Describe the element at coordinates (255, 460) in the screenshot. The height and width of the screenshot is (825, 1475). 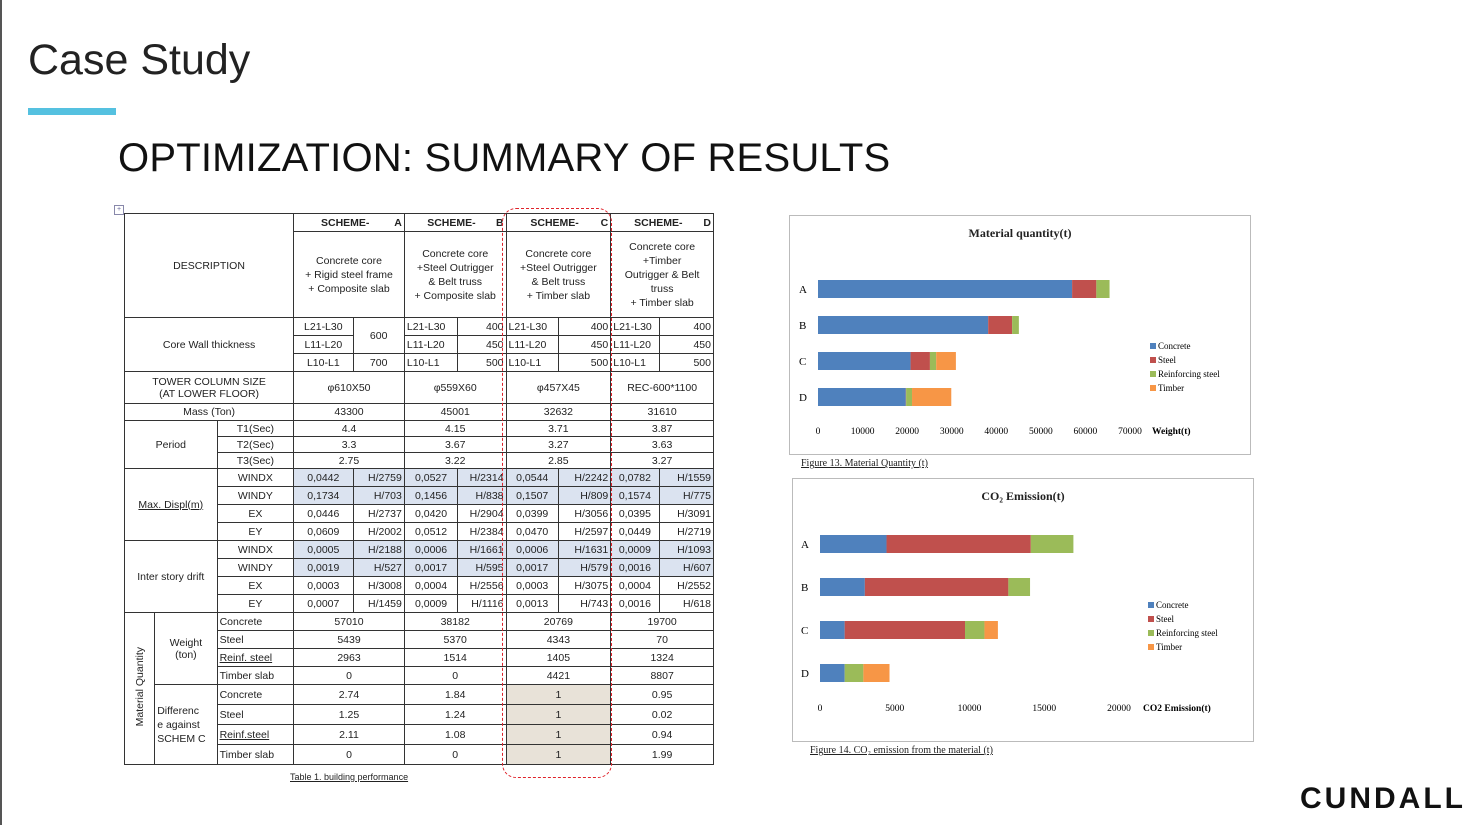
I see `period-row-label: T3(Sec)` at that location.